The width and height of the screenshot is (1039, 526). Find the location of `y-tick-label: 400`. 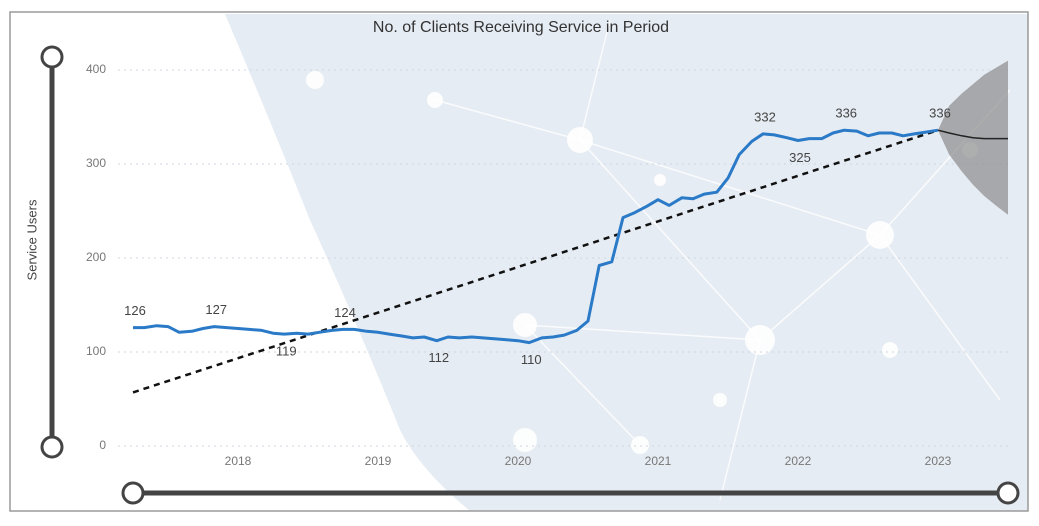

y-tick-label: 400 is located at coordinates (96, 69).